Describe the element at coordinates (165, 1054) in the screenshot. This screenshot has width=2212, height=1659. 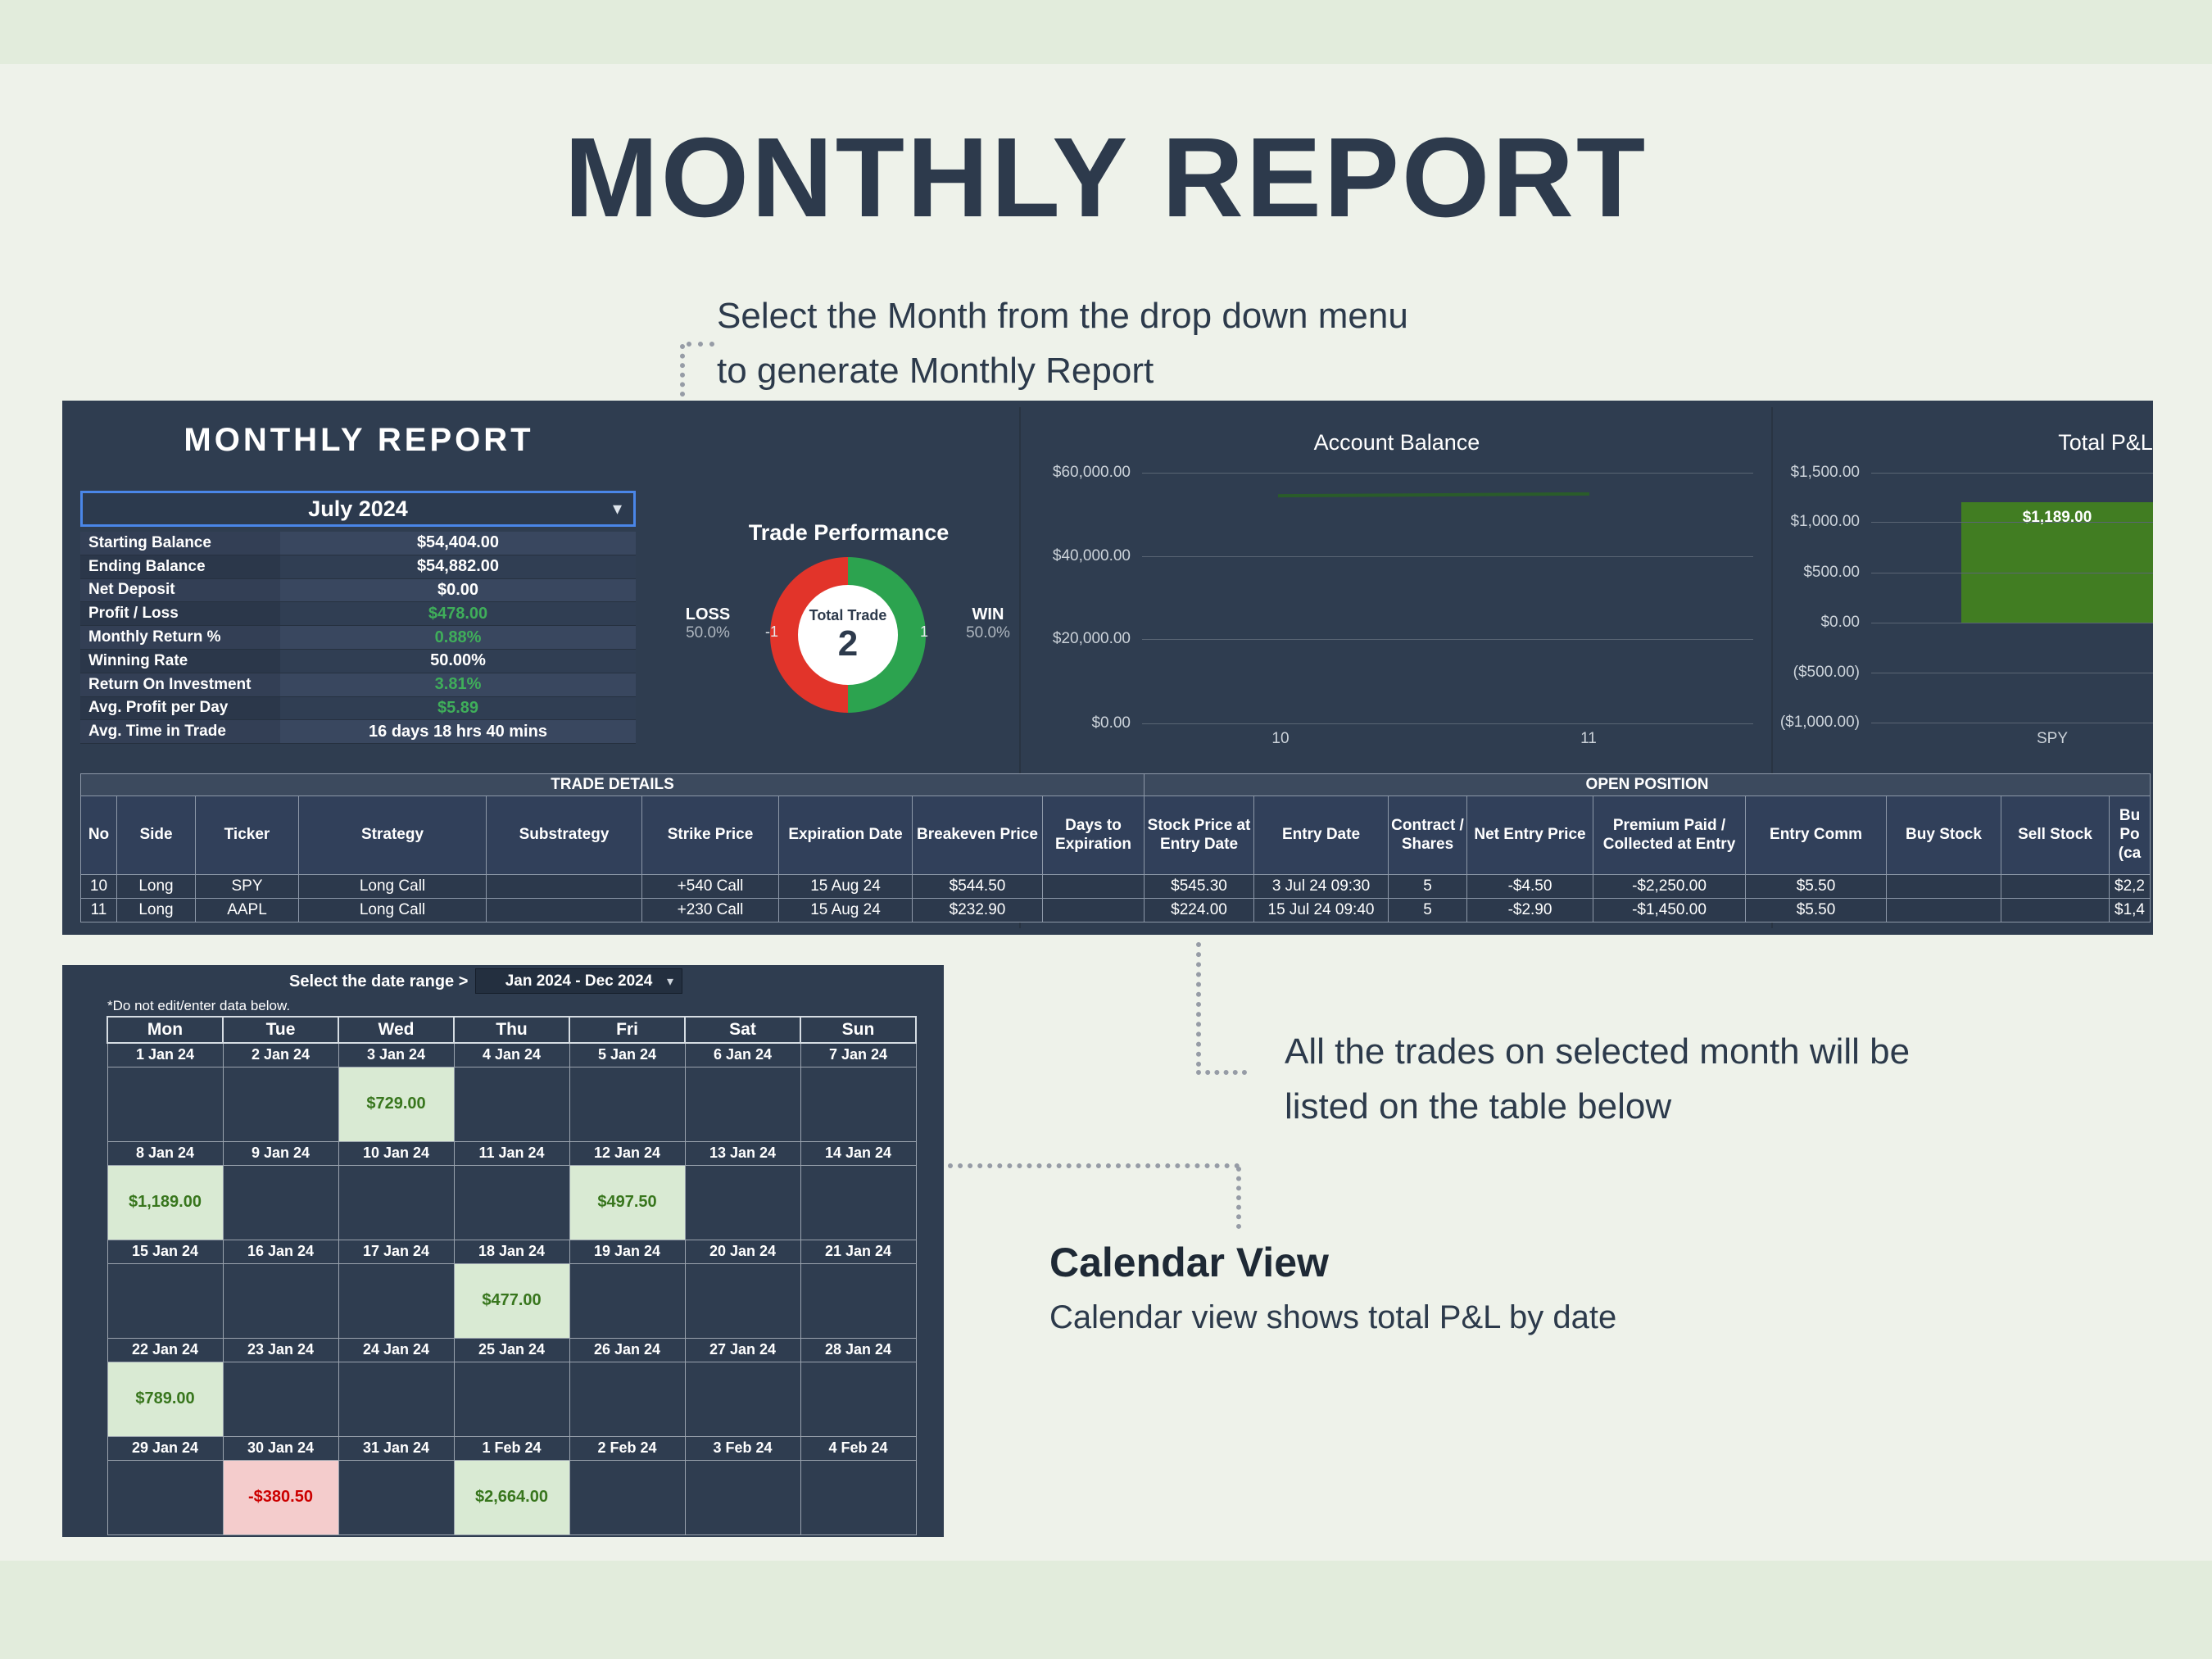
I see `calendar-date-cell: 1 Jan 24` at that location.